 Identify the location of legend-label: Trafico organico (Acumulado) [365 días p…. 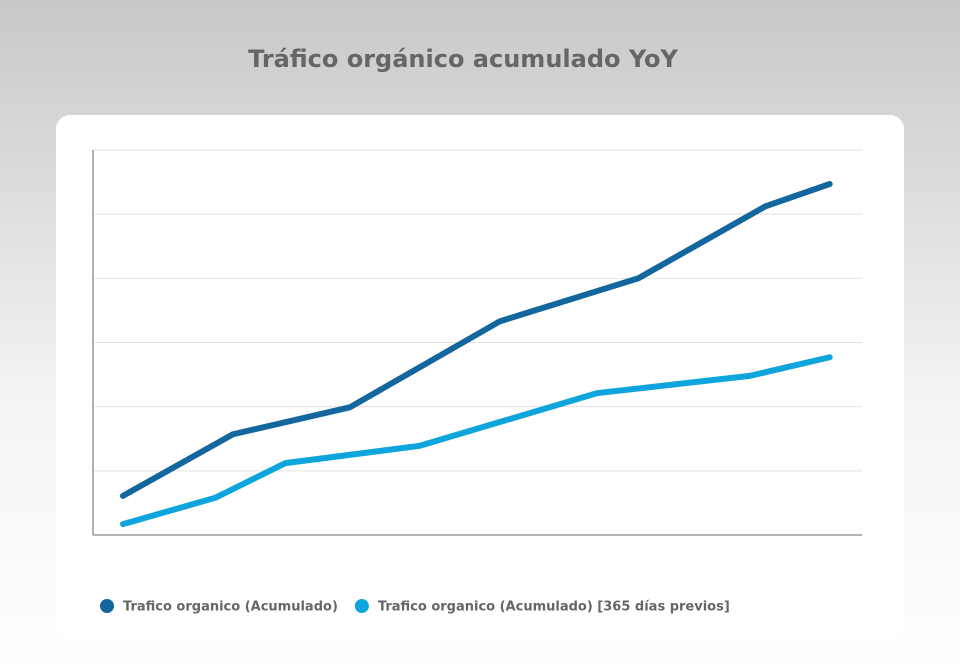
(554, 607).